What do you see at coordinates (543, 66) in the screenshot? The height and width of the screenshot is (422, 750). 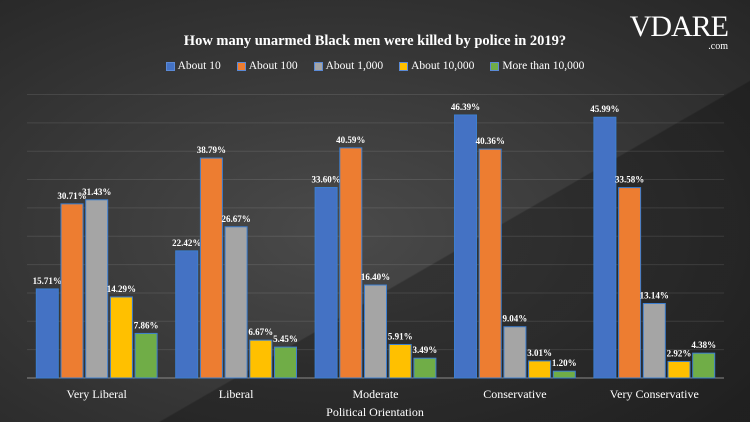 I see `legend-label: More than 10,000` at bounding box center [543, 66].